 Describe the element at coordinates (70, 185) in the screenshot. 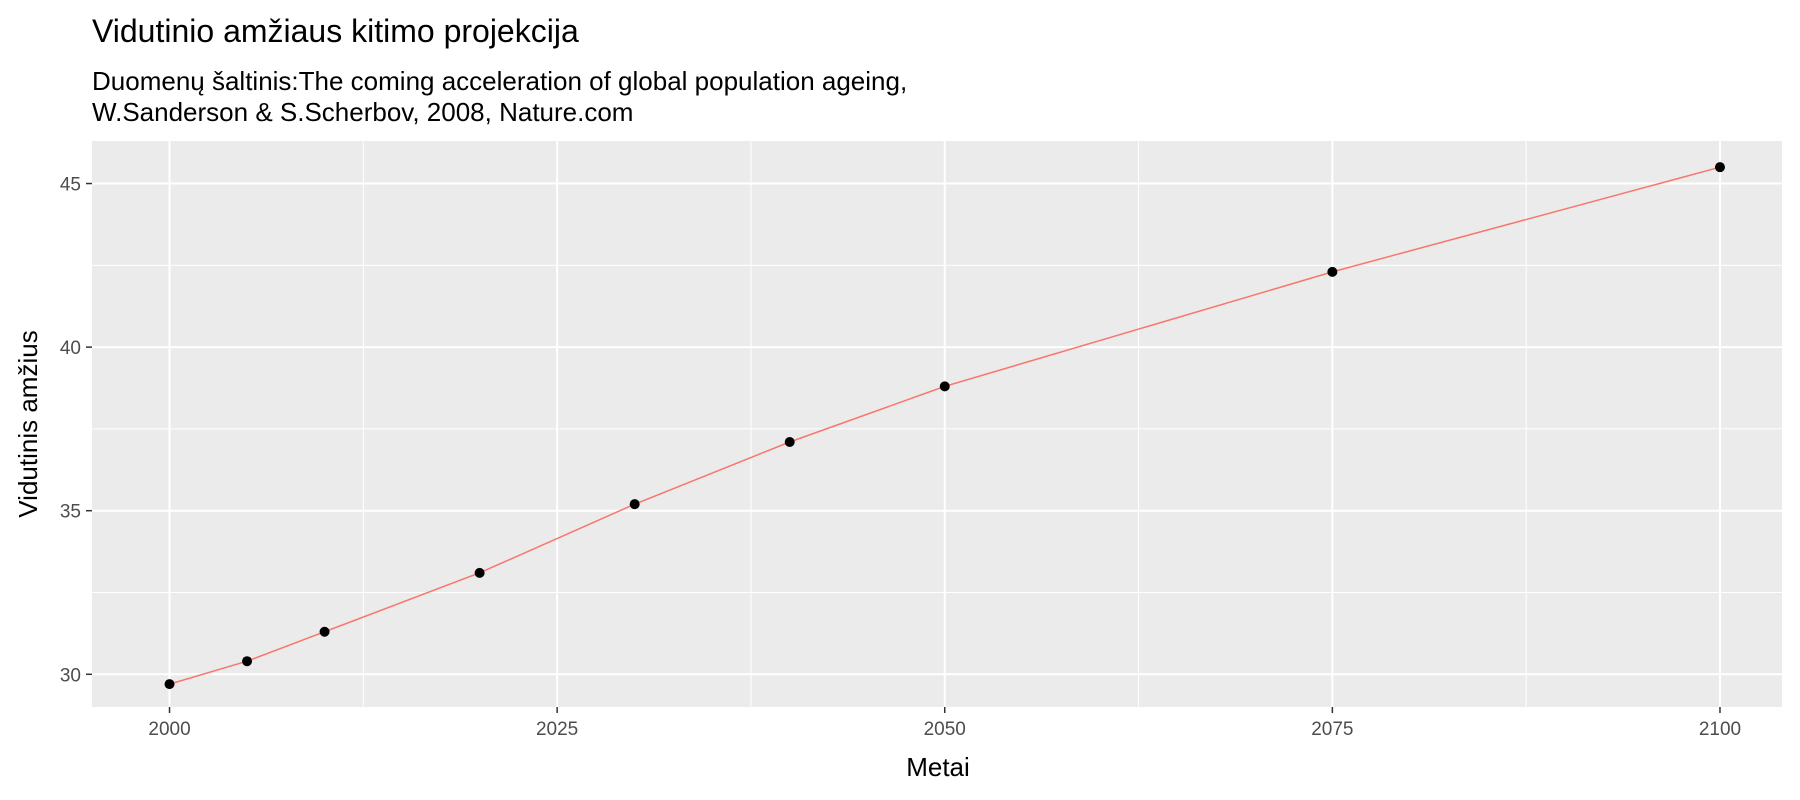

I see `y-tick-label-45: 45` at that location.